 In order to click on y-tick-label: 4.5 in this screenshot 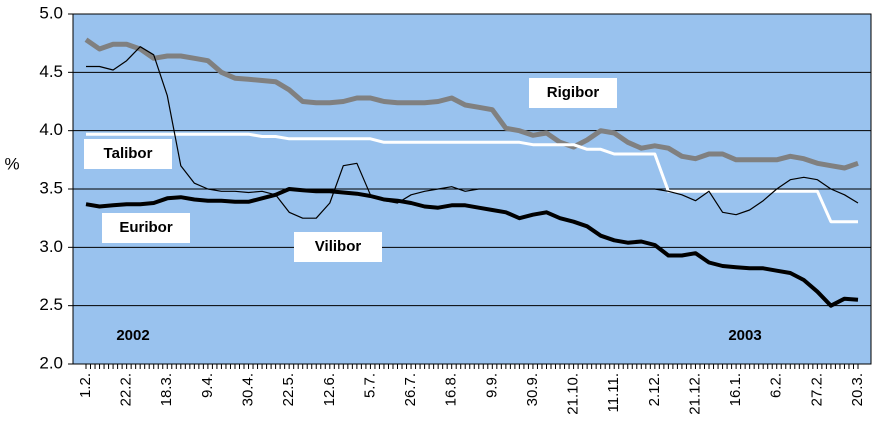, I will do `click(51, 71)`.